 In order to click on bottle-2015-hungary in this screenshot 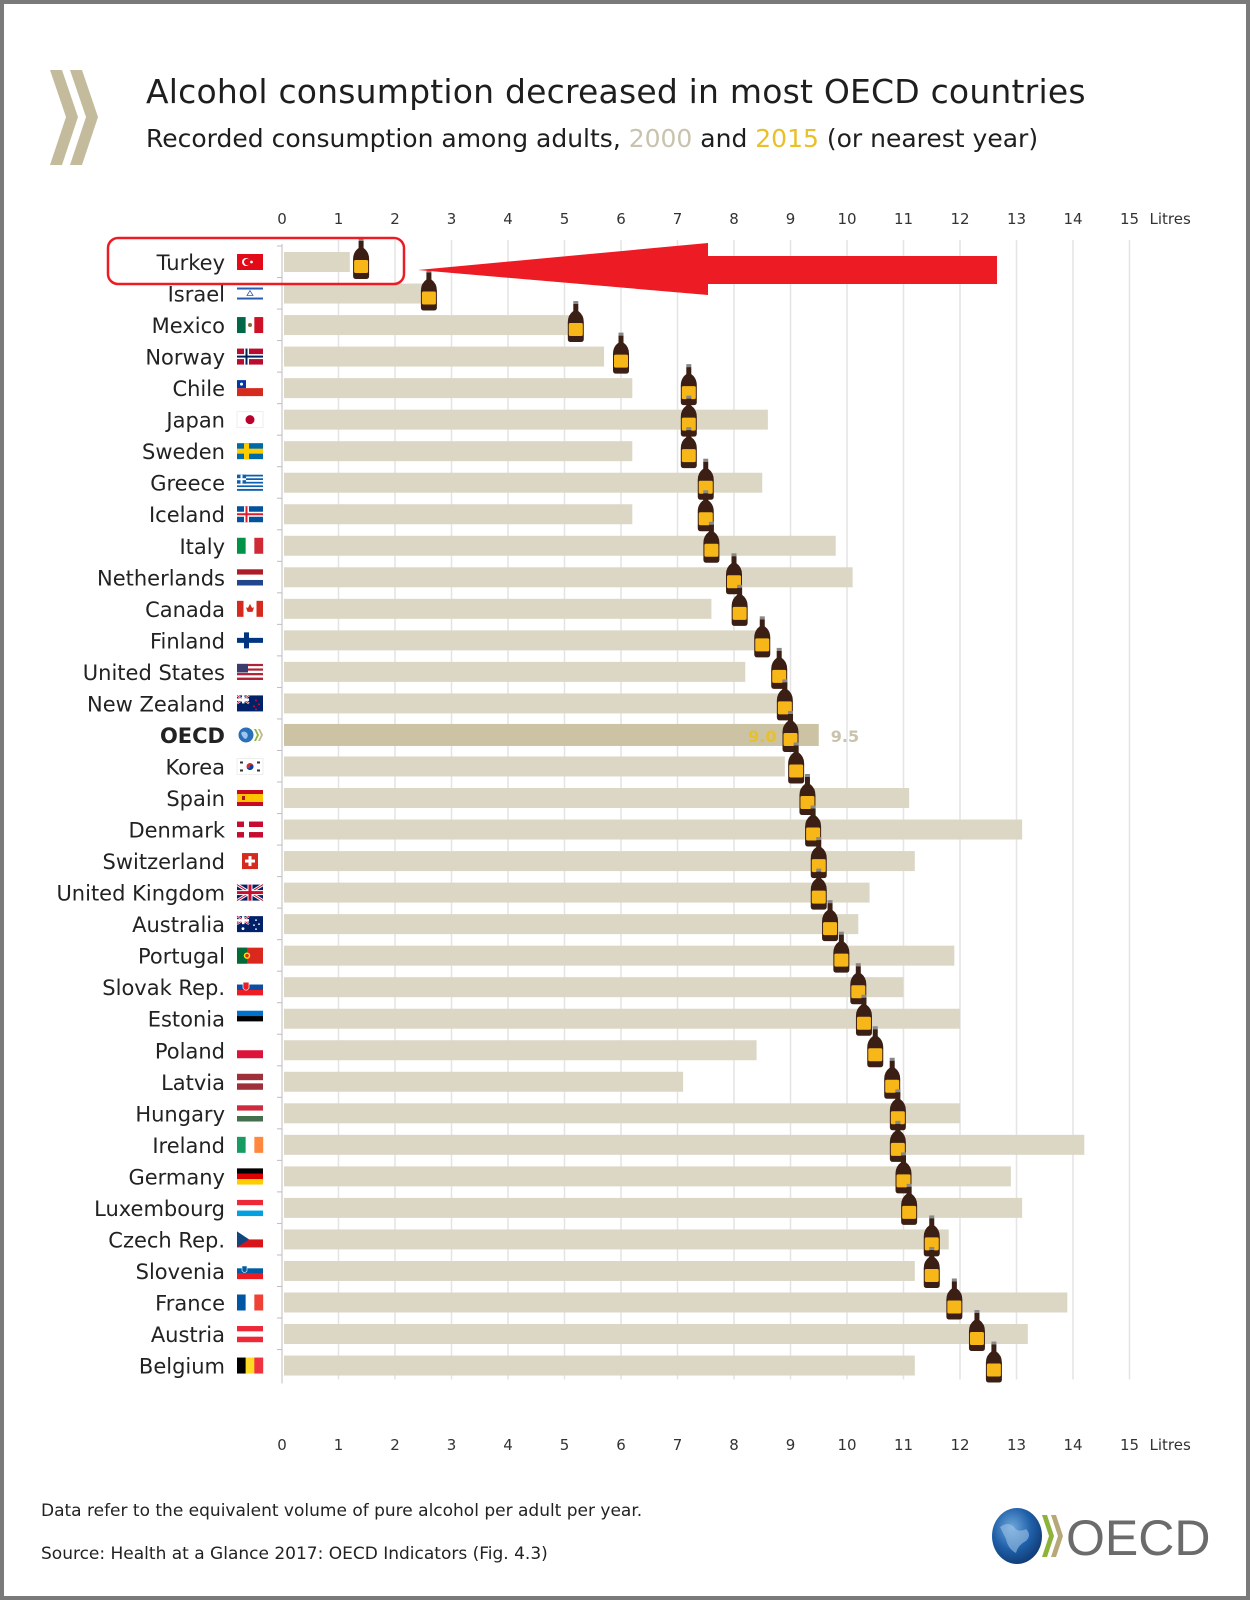, I will do `click(897, 1110)`.